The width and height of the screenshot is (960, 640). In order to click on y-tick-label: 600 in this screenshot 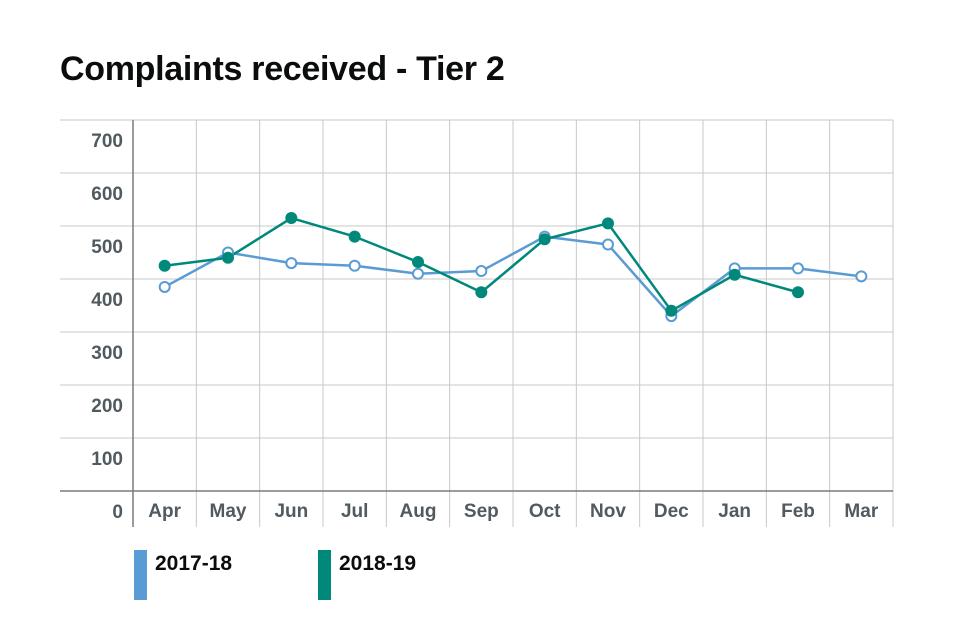, I will do `click(107, 194)`.